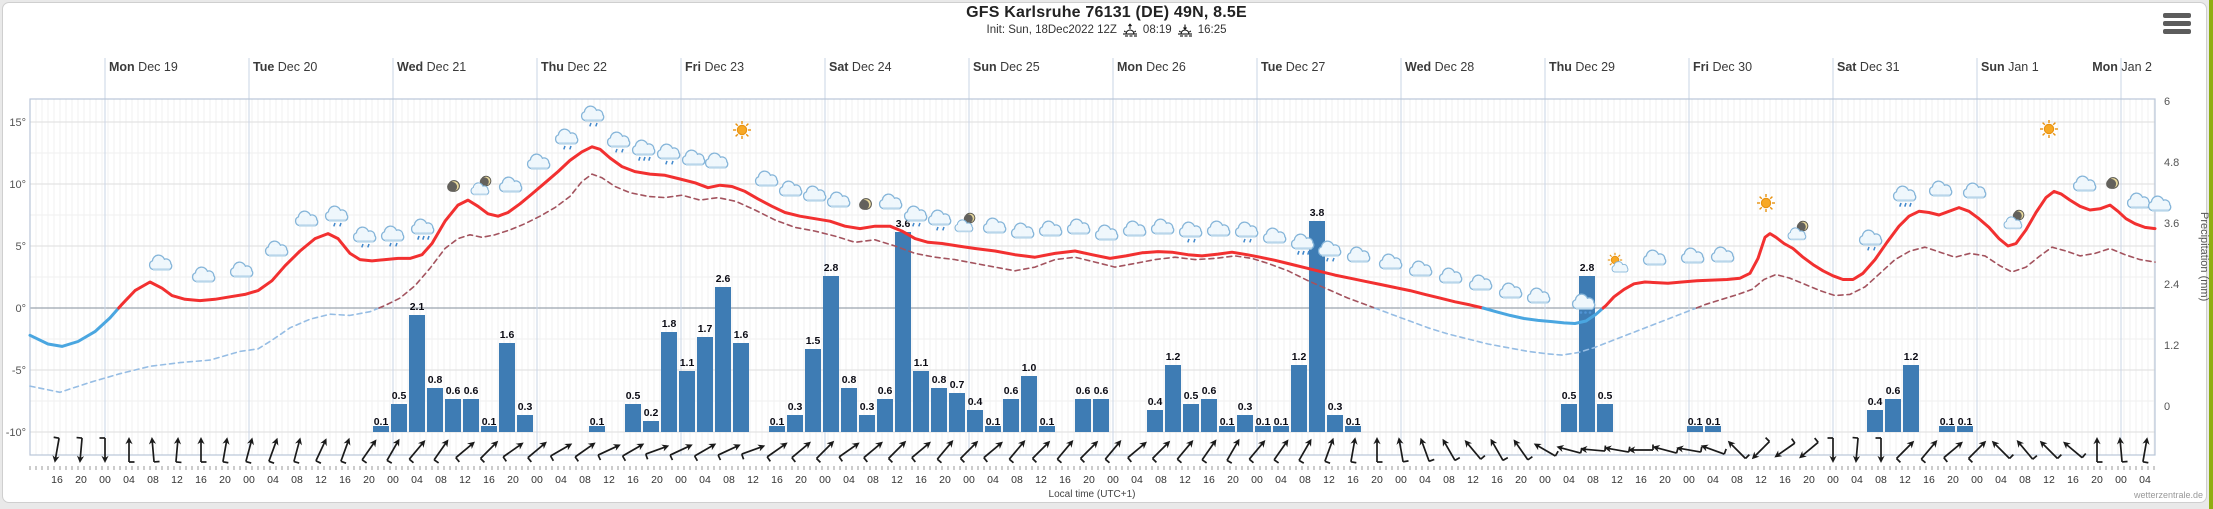 The image size is (2213, 509). What do you see at coordinates (860, 67) in the screenshot?
I see `day-label: Sat Dec 24` at bounding box center [860, 67].